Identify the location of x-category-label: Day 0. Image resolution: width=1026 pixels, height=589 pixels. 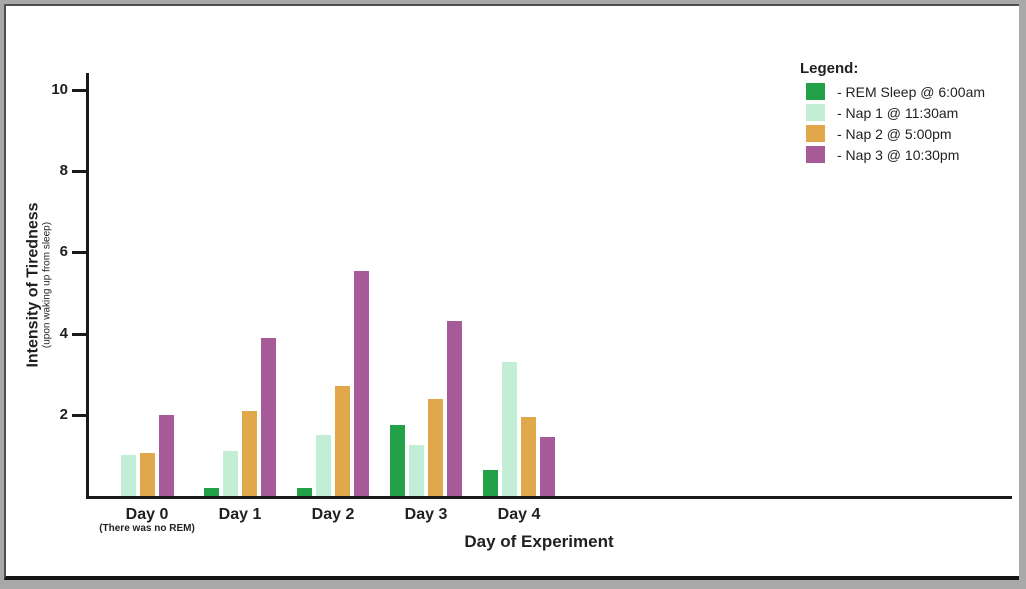
(147, 514).